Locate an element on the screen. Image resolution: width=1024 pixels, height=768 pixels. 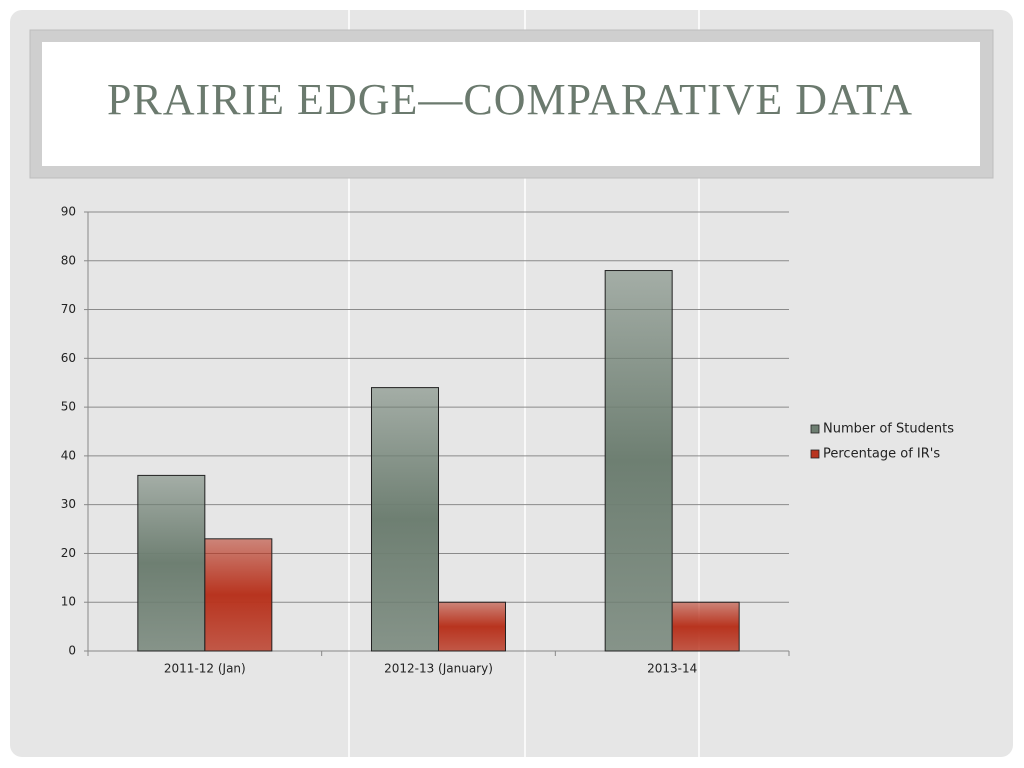
y-tick-label: 40 is located at coordinates (68, 455).